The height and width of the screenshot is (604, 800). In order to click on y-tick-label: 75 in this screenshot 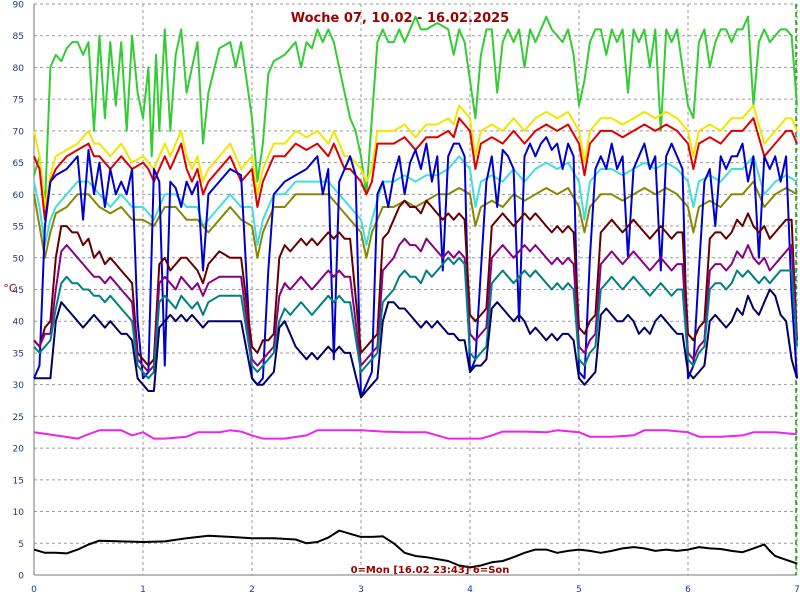, I will do `click(18, 101)`.